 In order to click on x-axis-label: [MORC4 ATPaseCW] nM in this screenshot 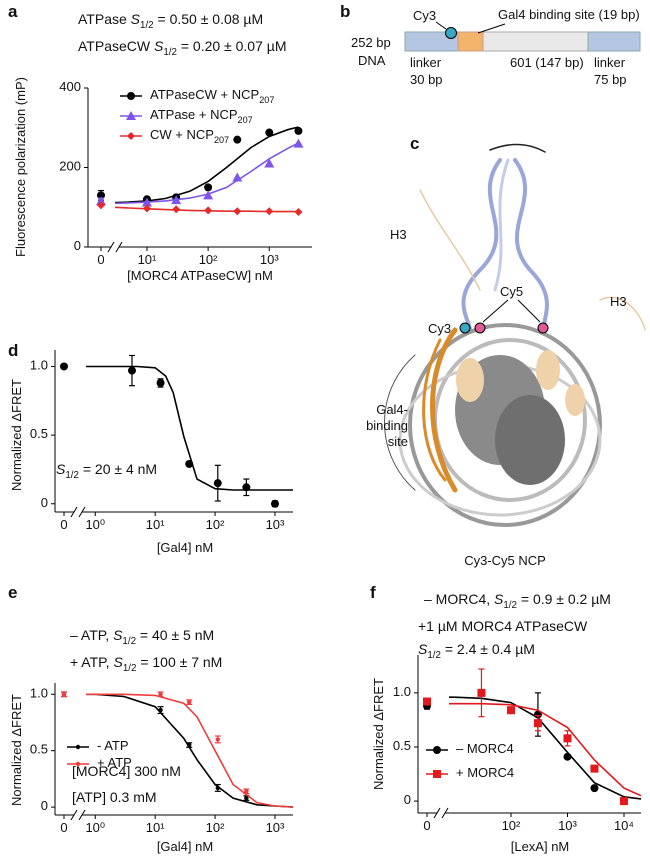, I will do `click(200, 275)`.